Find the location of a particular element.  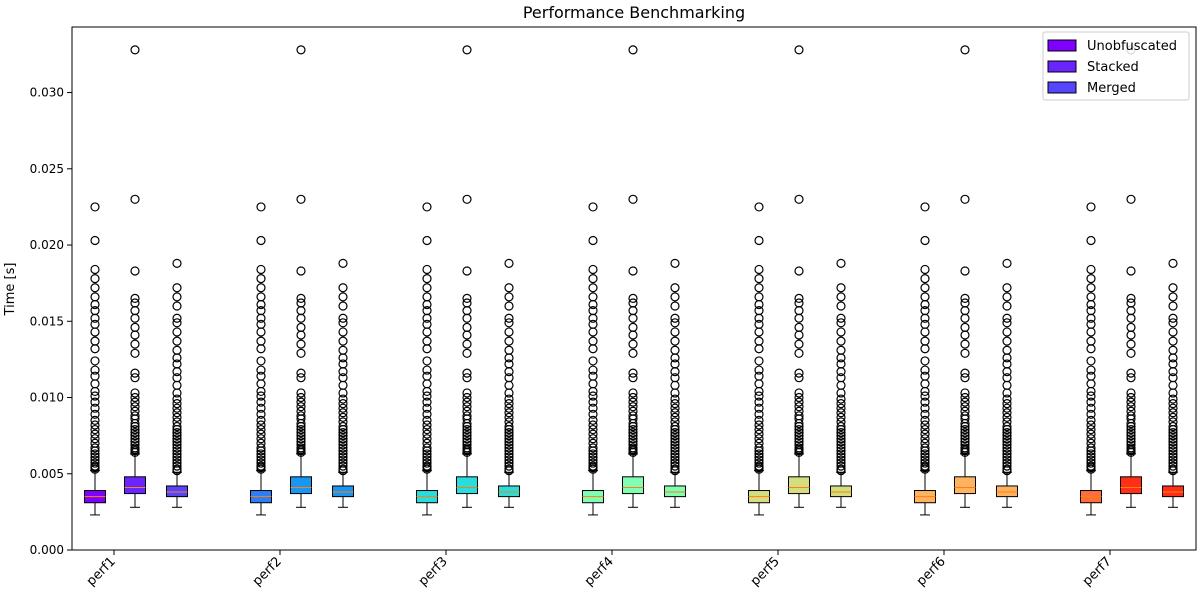

x-tick-label: perf5 is located at coordinates (765, 571).